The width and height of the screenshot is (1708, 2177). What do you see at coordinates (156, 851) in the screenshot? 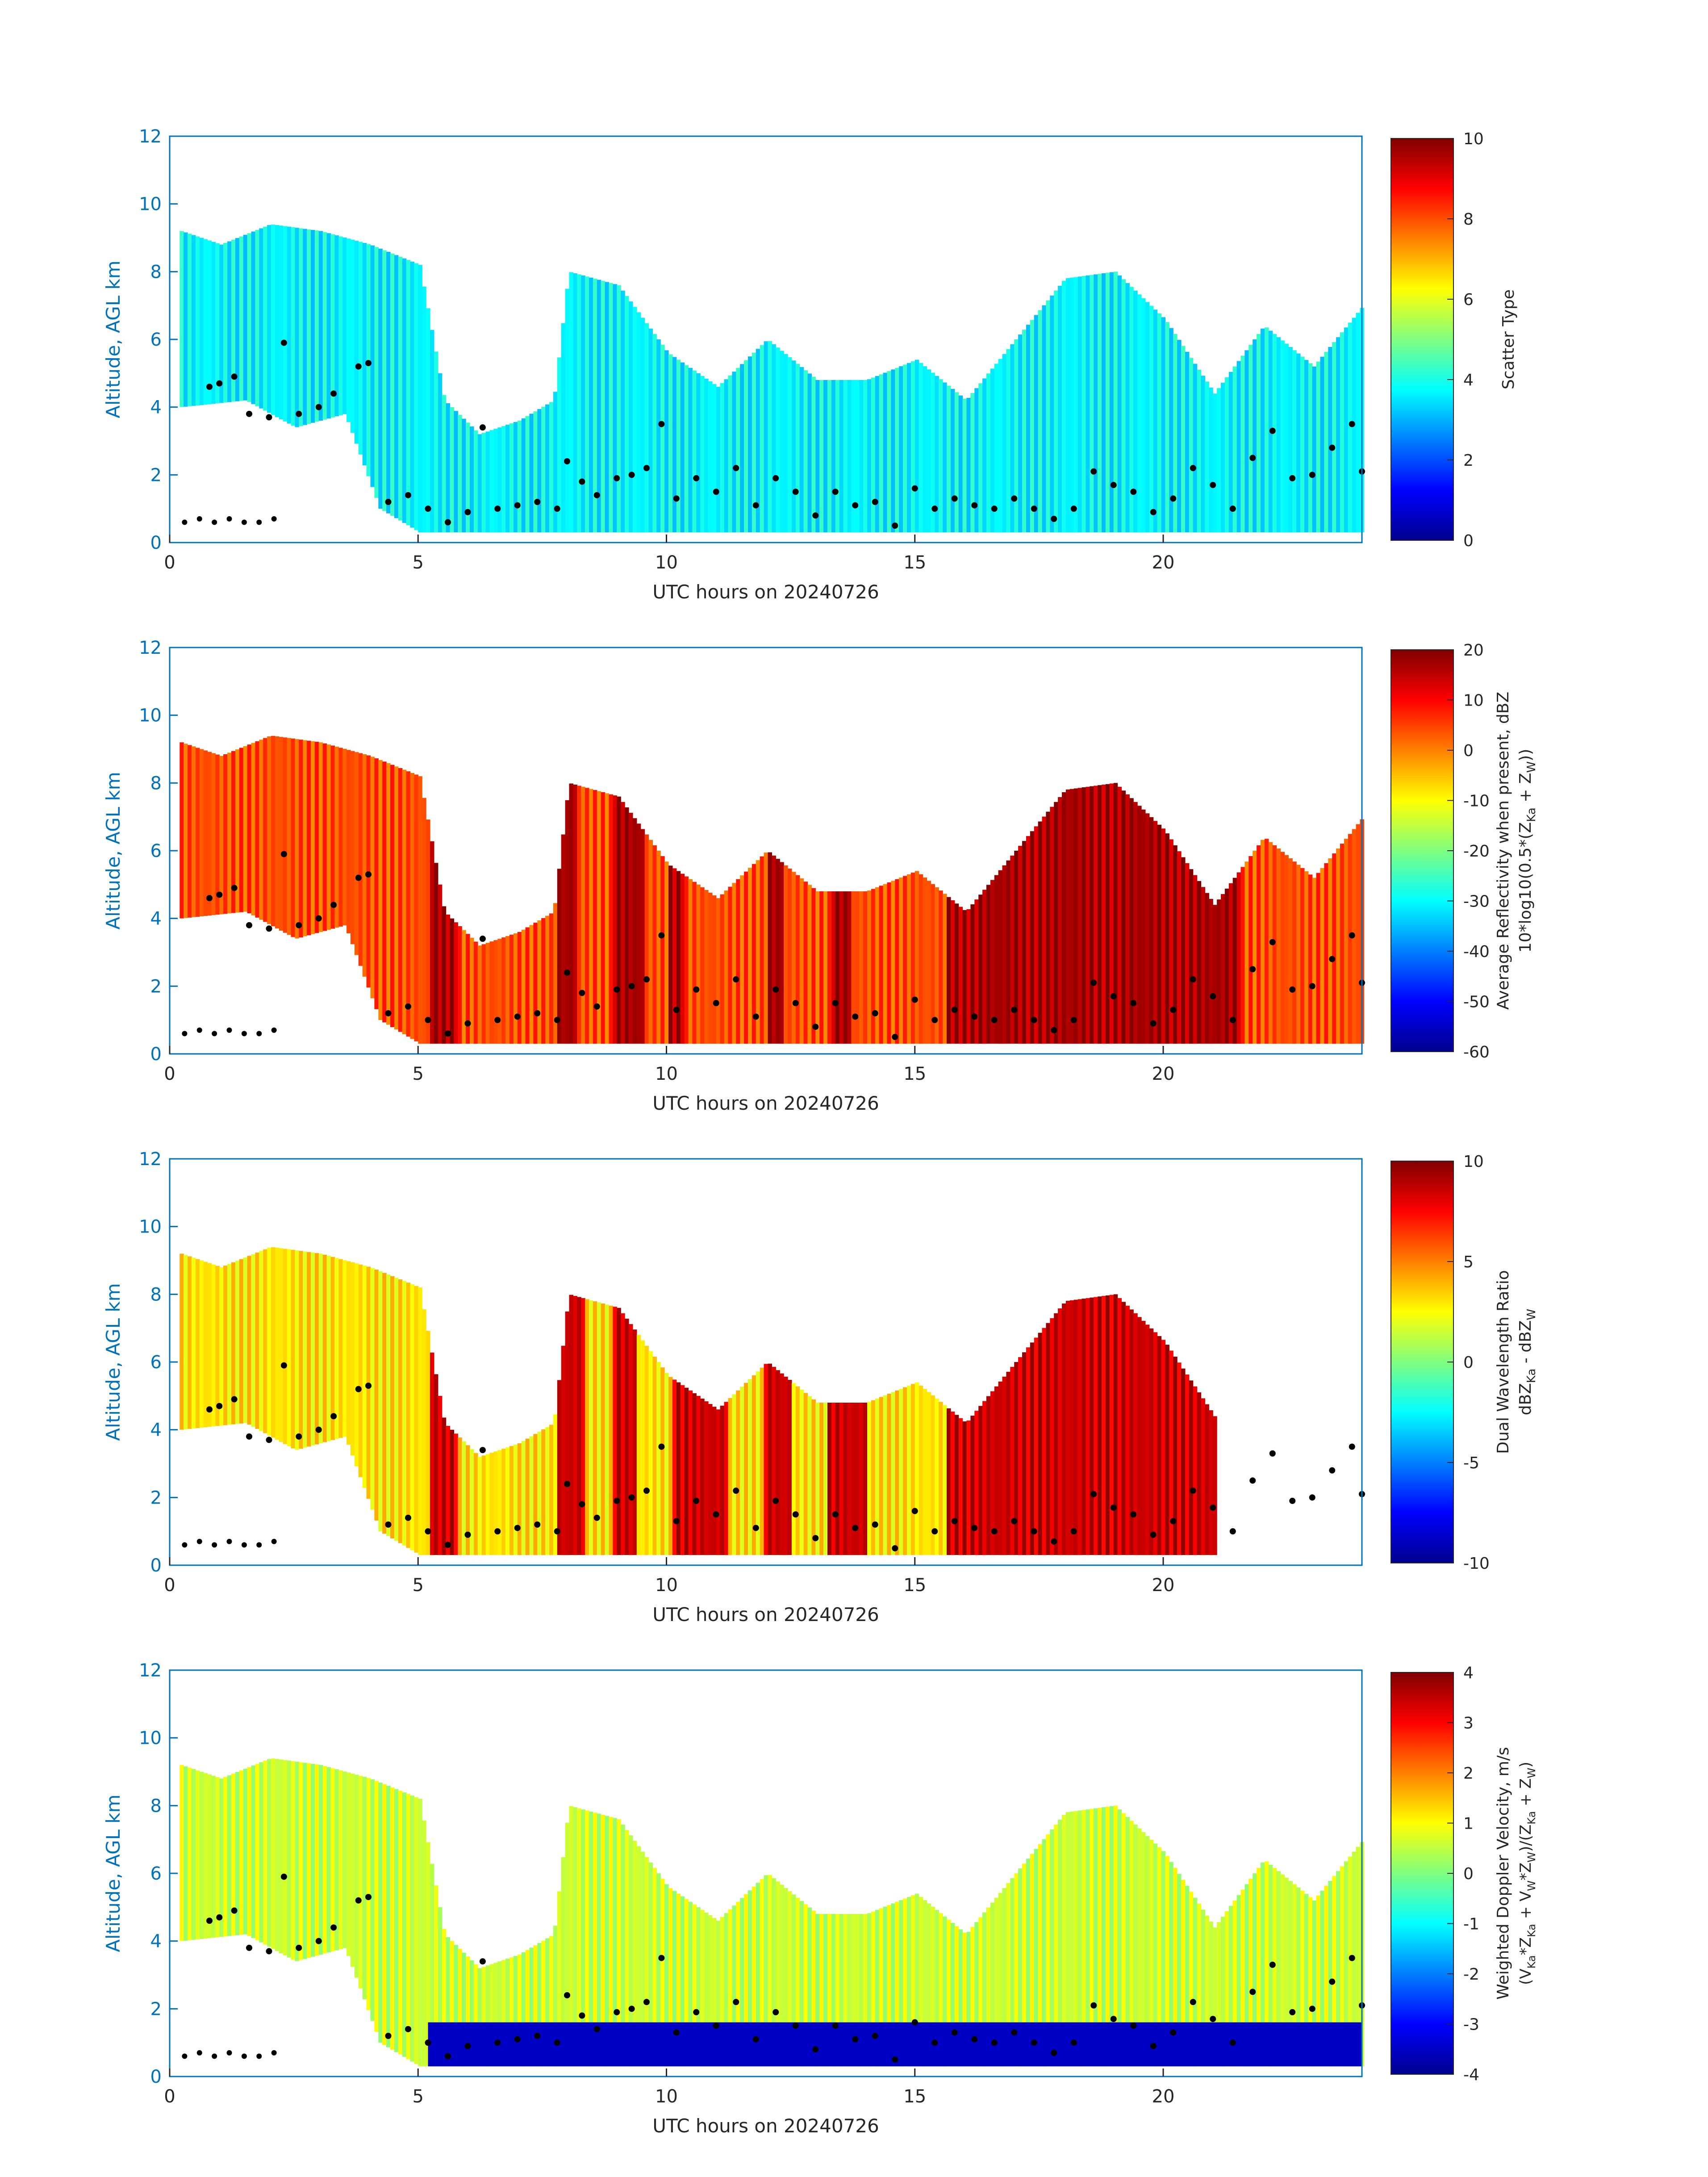
I see `y-tick-label: 6` at bounding box center [156, 851].